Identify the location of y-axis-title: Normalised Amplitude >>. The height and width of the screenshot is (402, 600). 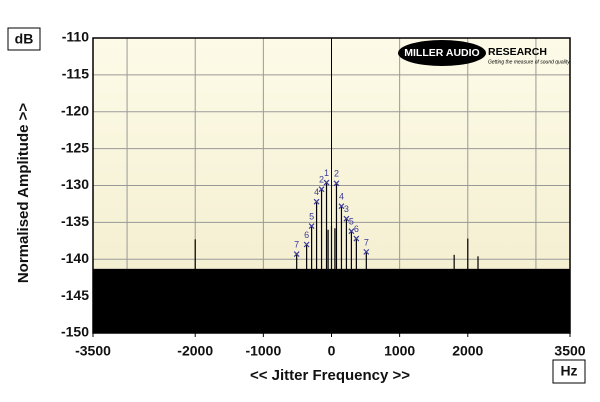
(23, 193).